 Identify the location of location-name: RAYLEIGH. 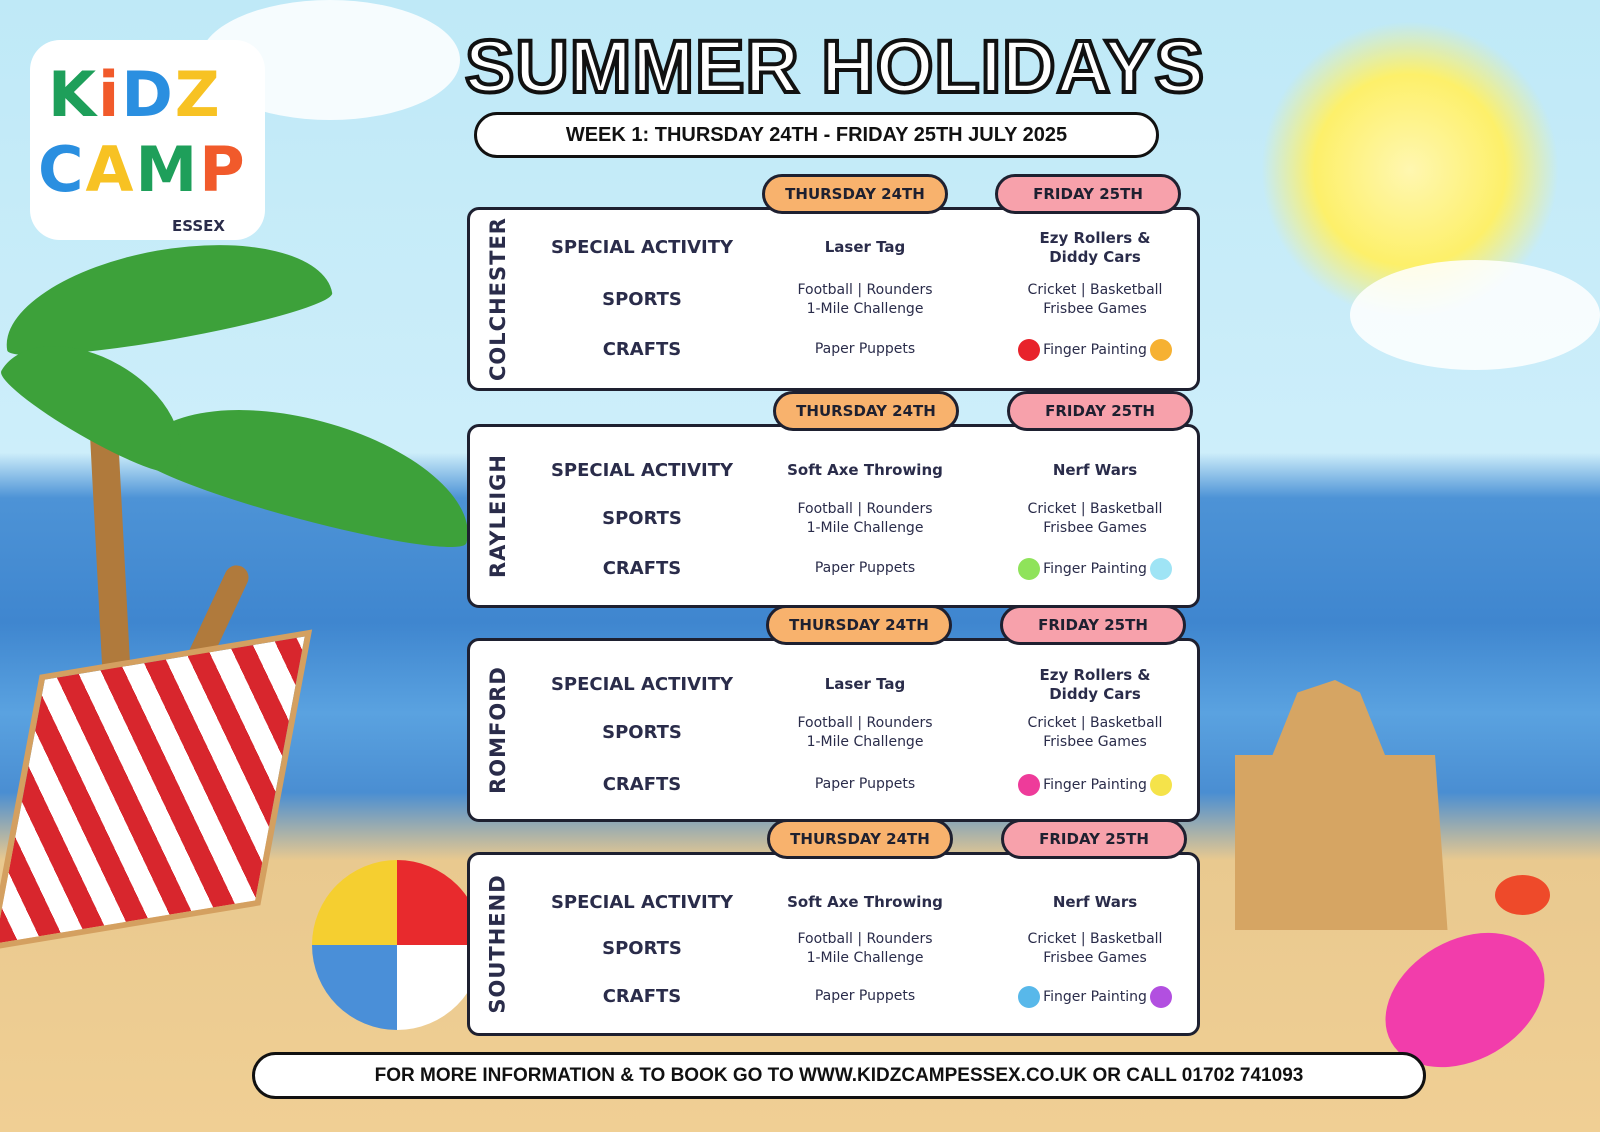
(498, 516).